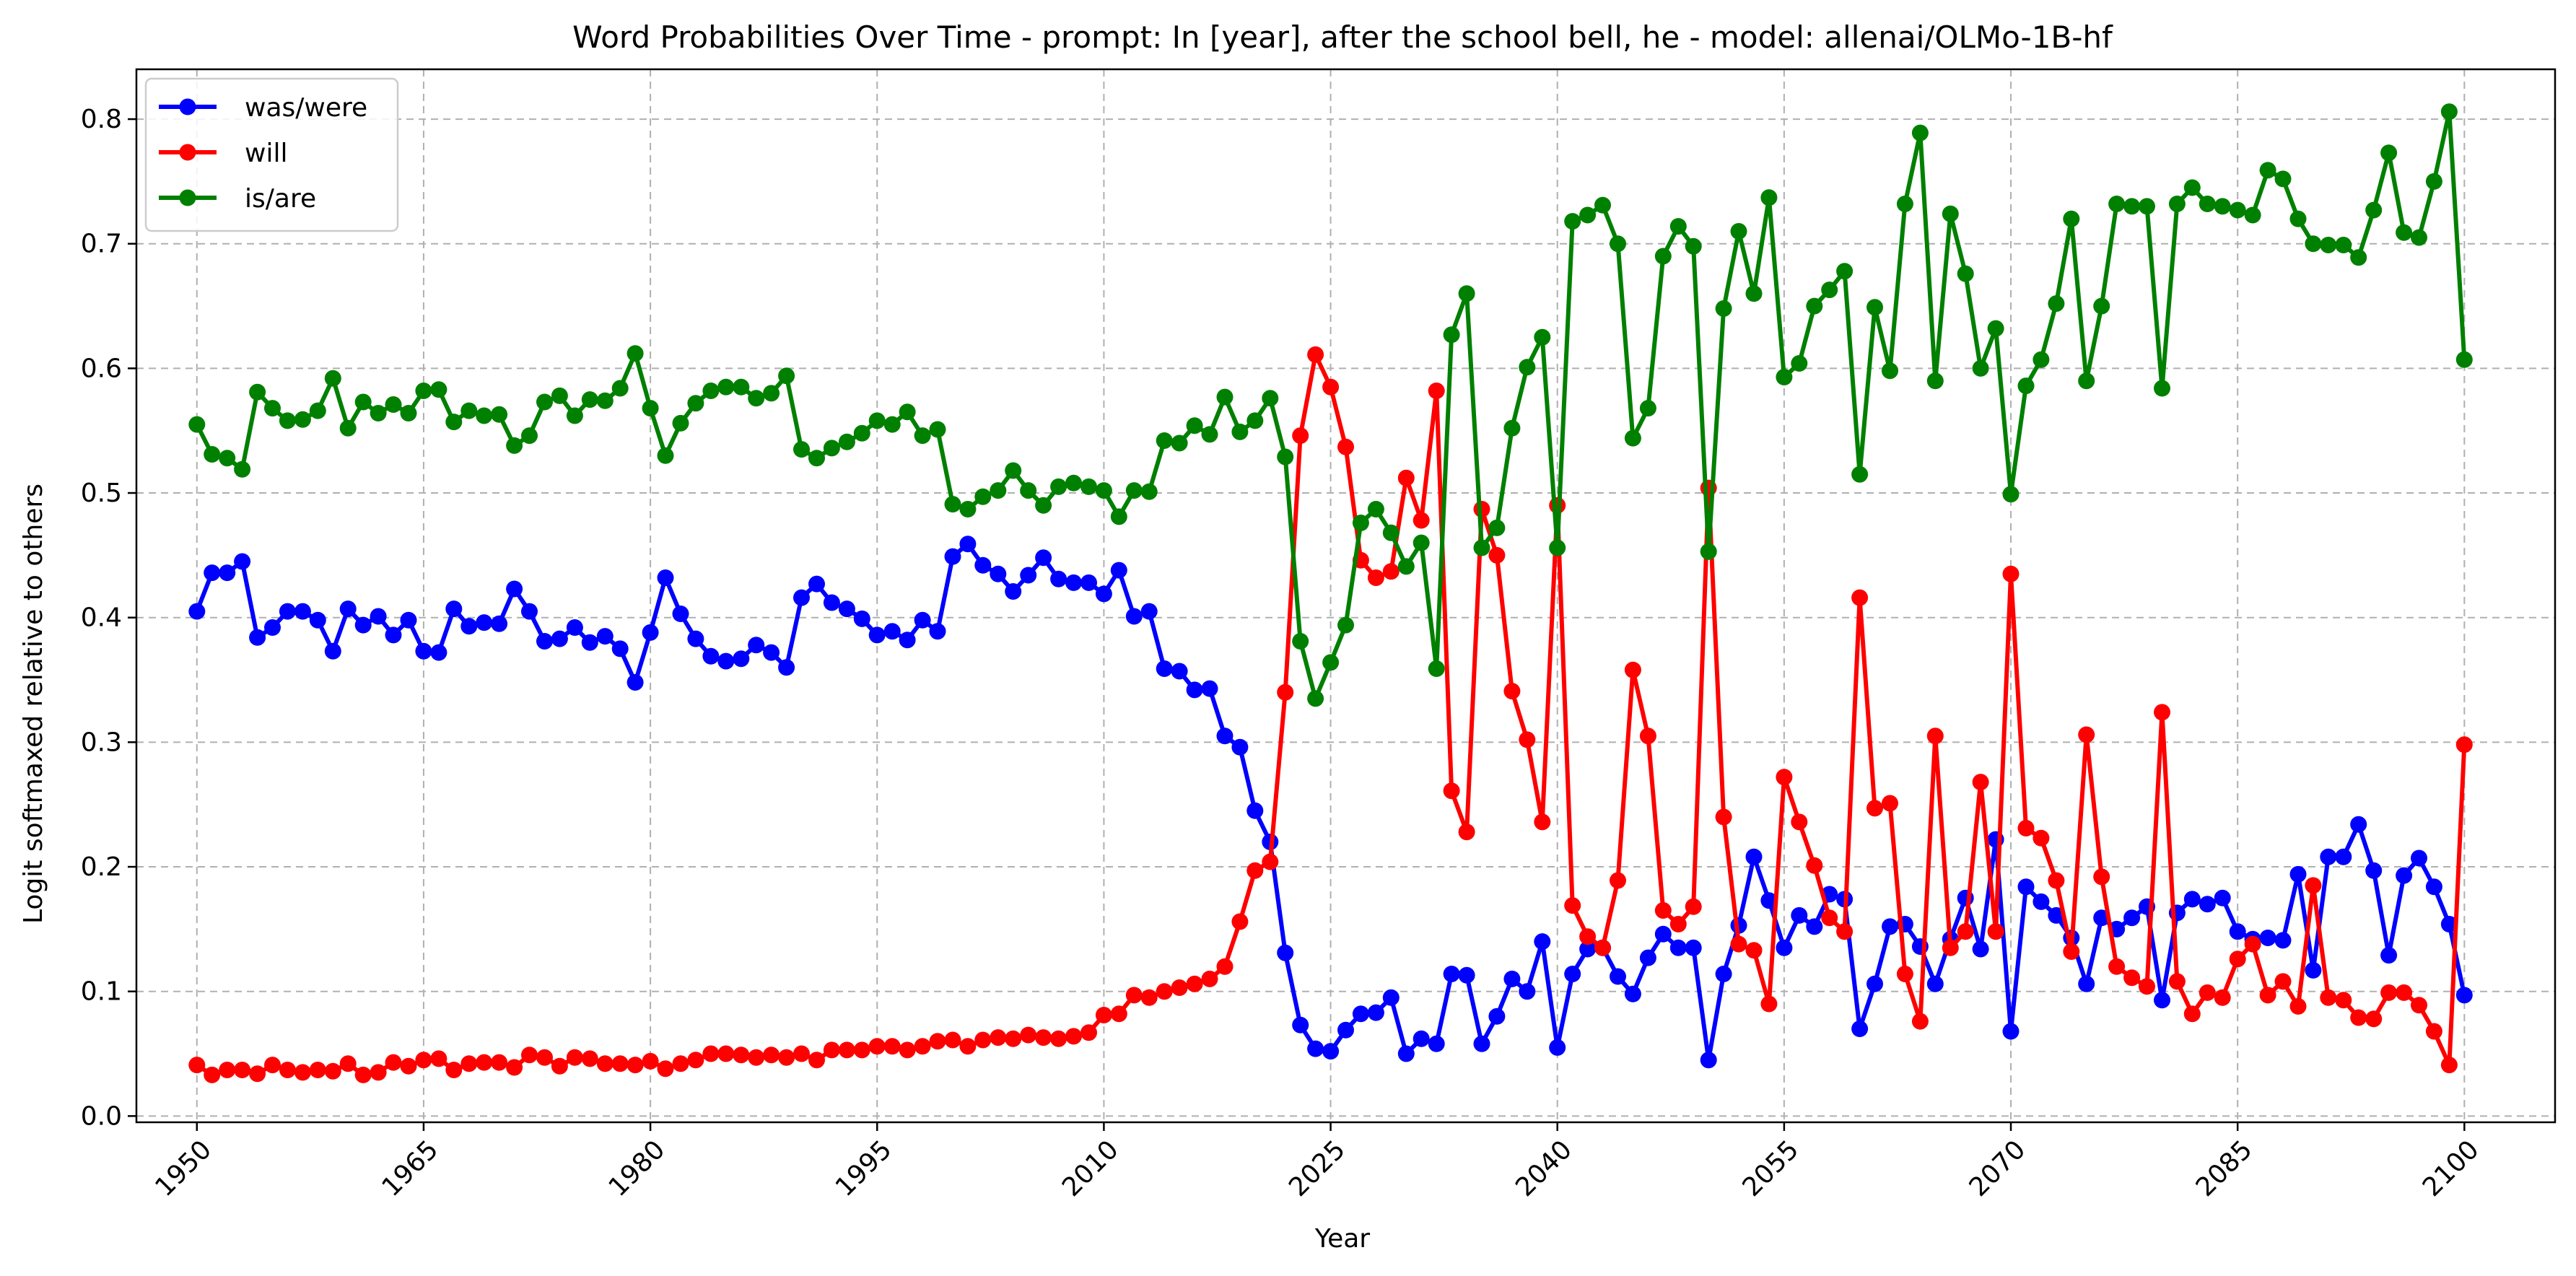 The image size is (2576, 1276). I want to click on y-tick-label: 0.6, so click(101, 368).